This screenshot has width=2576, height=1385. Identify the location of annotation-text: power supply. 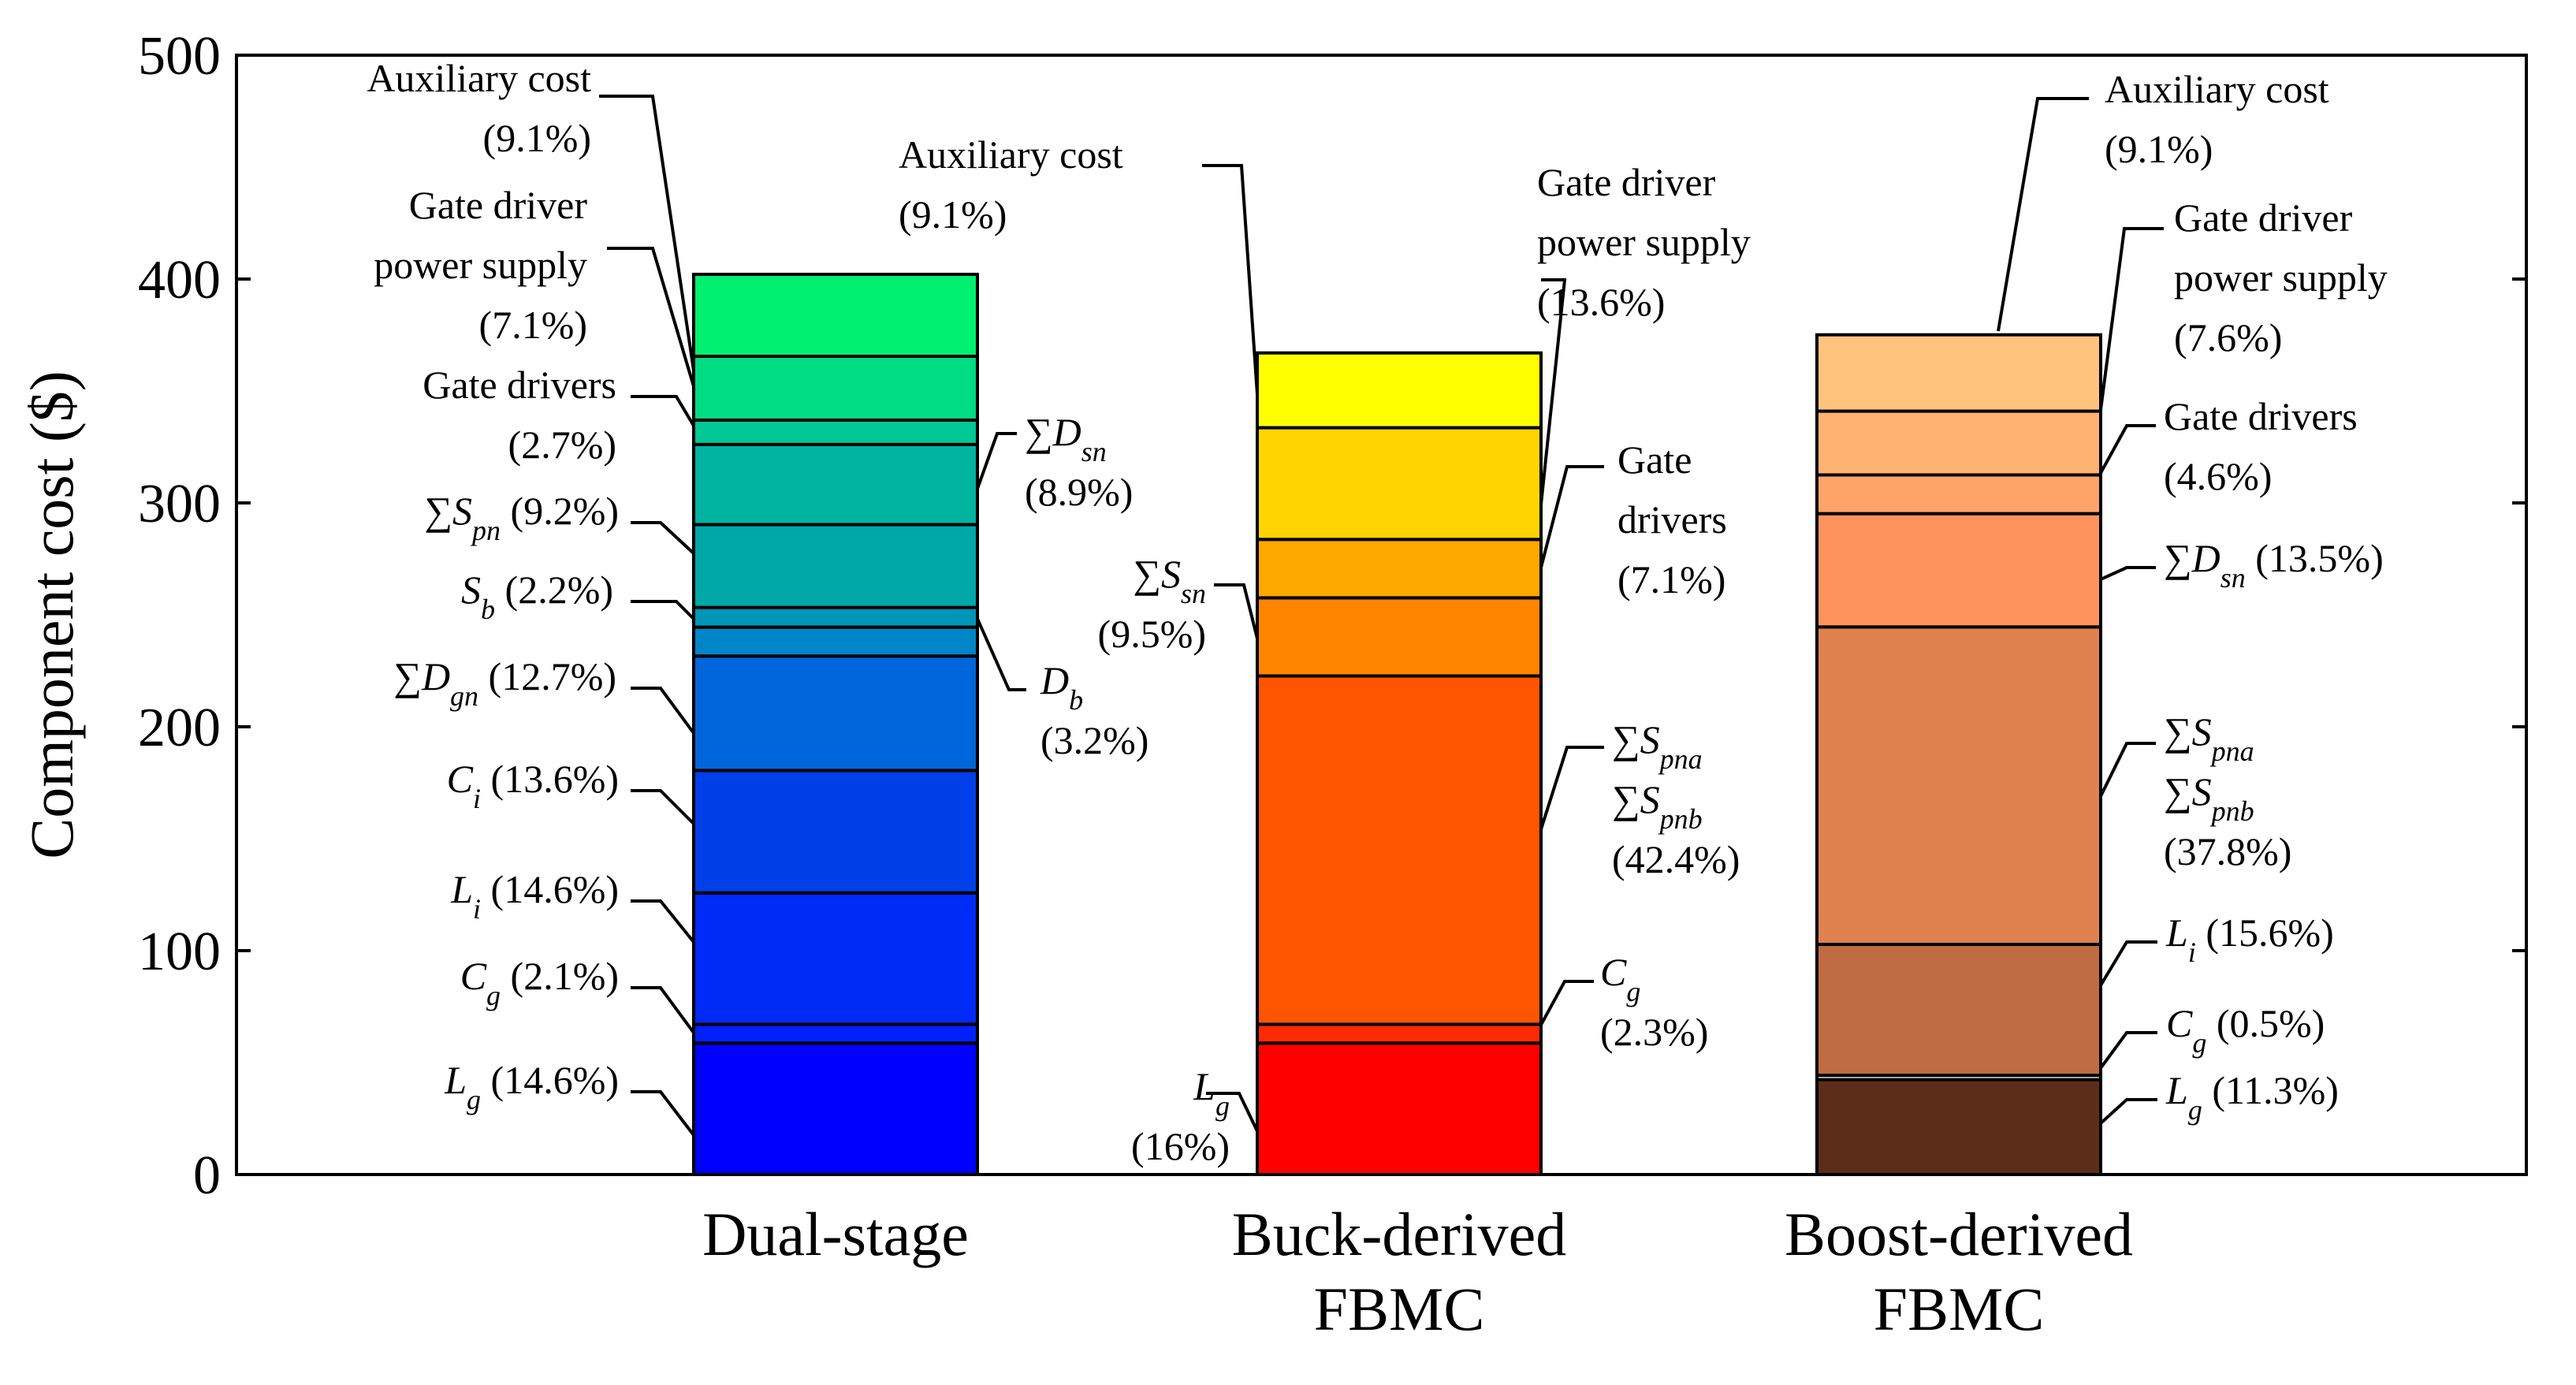
(1644, 242).